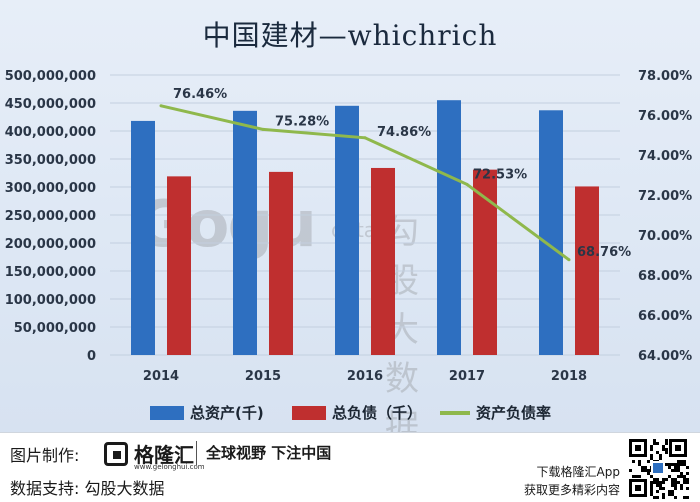 The width and height of the screenshot is (700, 502). Describe the element at coordinates (665, 196) in the screenshot. I see `y-right-tick-label: 72.00%` at that location.